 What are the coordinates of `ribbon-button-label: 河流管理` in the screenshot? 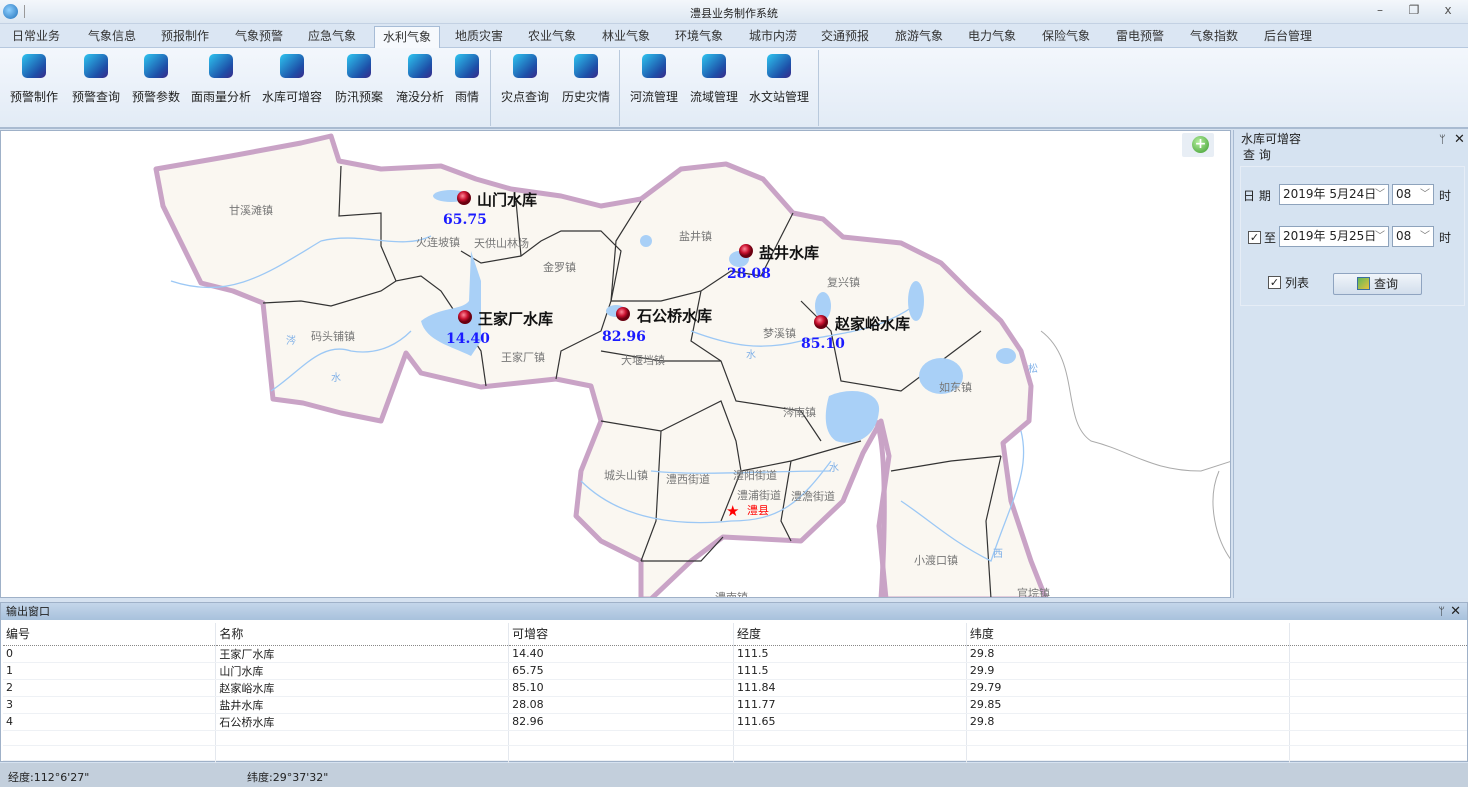 It's located at (653, 97).